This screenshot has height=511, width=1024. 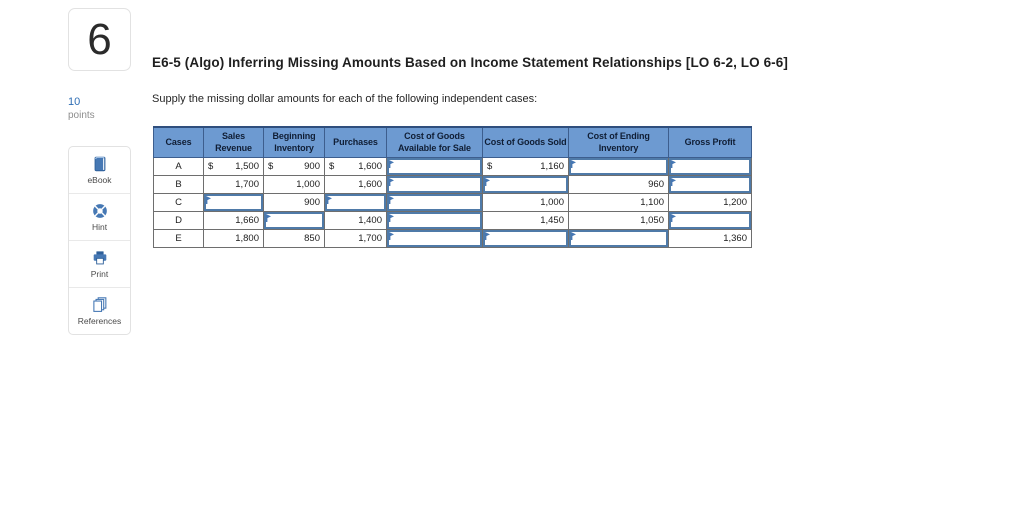 What do you see at coordinates (618, 142) in the screenshot?
I see `column-header: Cost of Ending Inventory` at bounding box center [618, 142].